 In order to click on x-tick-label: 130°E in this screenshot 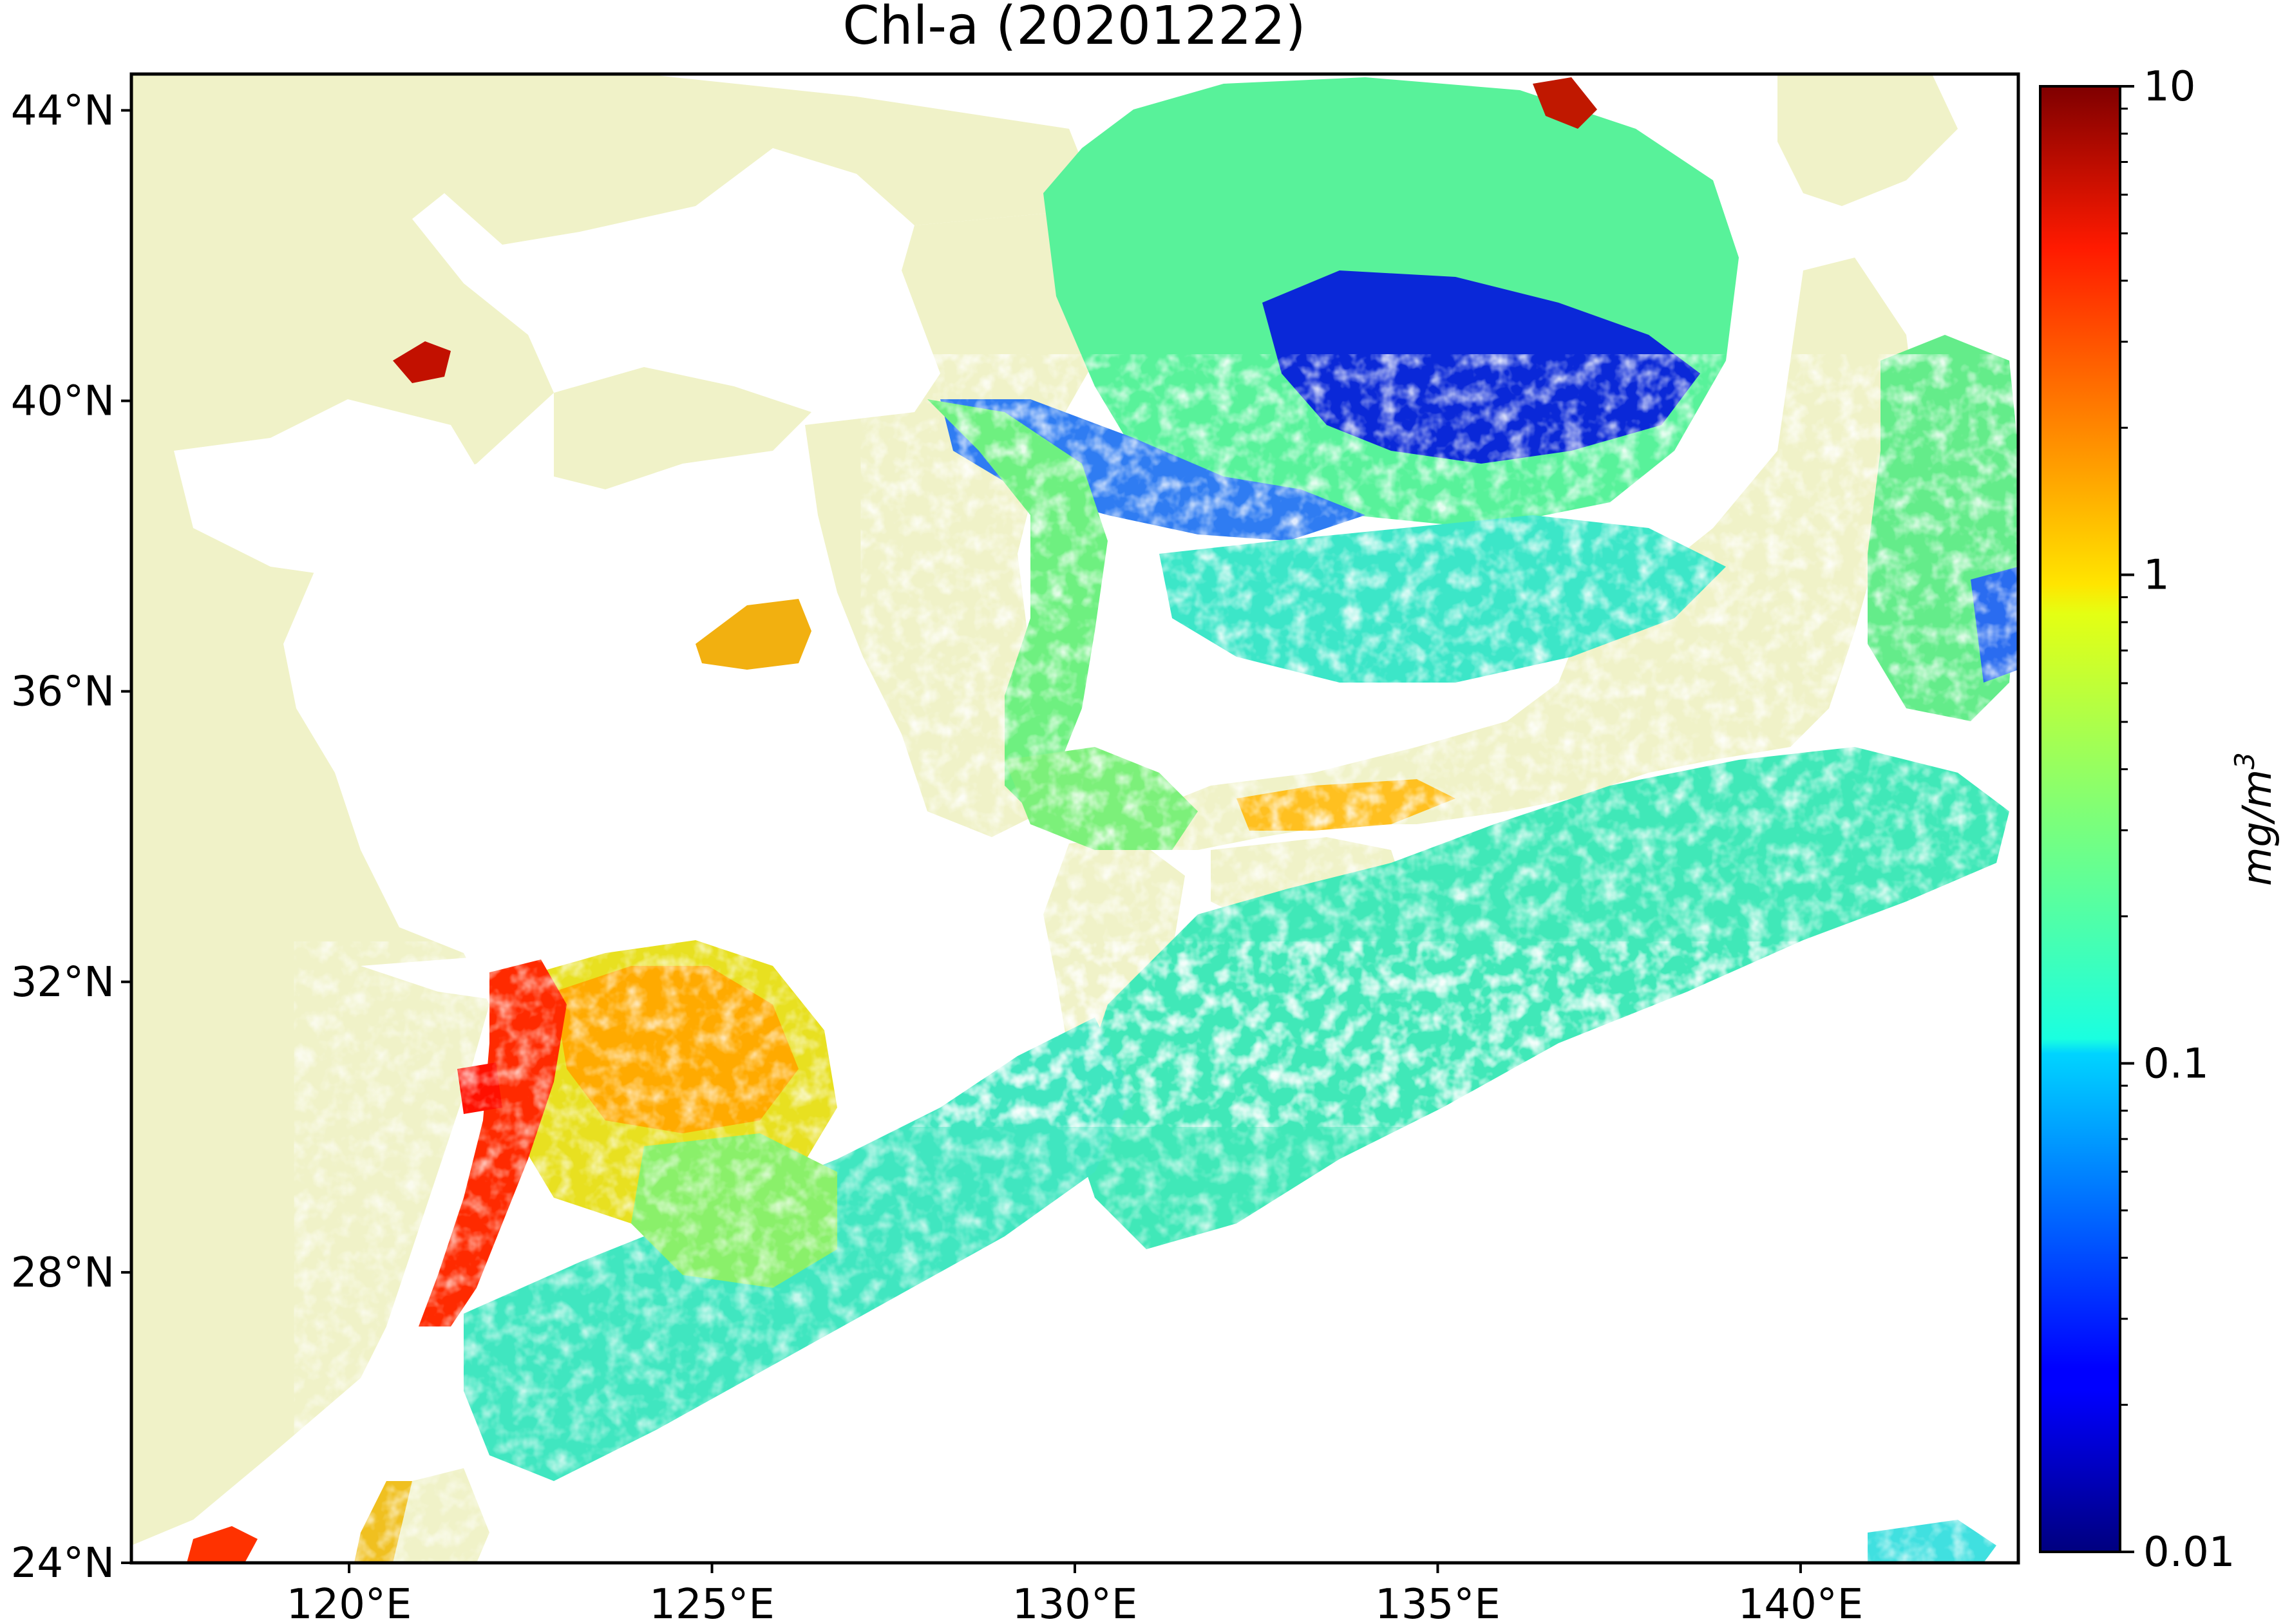, I will do `click(1075, 1603)`.